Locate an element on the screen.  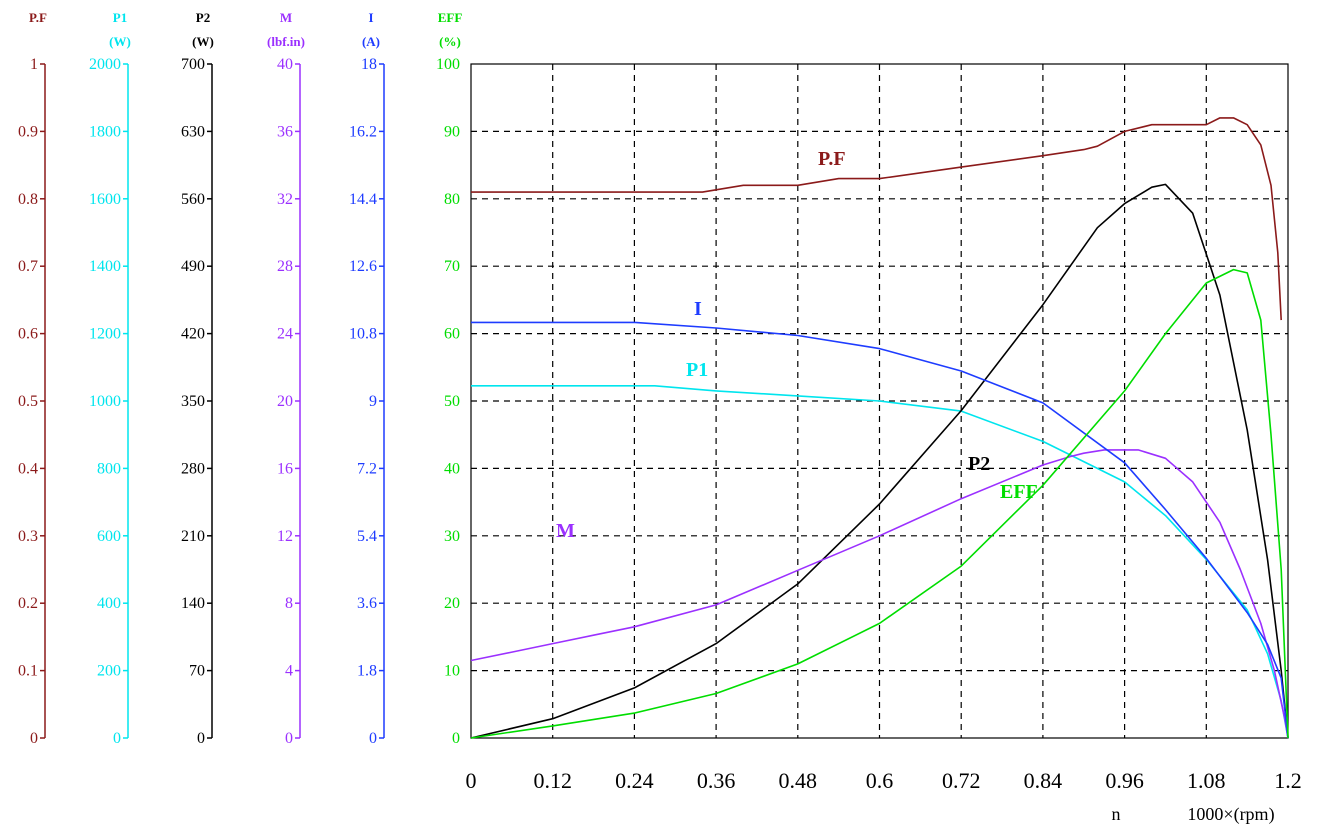
y-tick-label: 3.6 is located at coordinates (367, 603).